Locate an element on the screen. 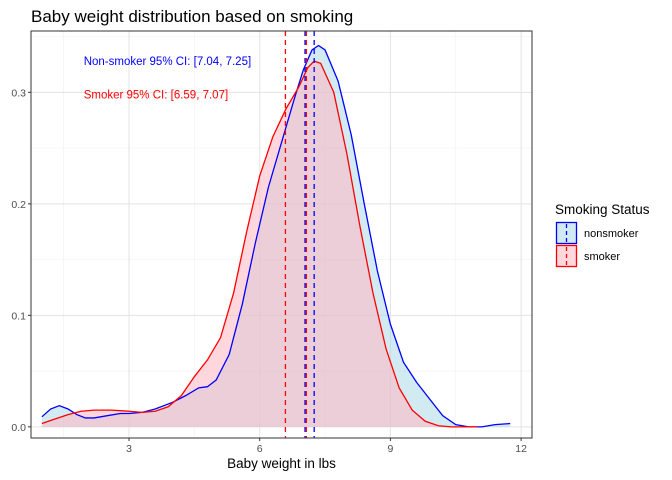 This screenshot has height=480, width=672. legend-item-nonsmoker: nonsmoker is located at coordinates (597, 233).